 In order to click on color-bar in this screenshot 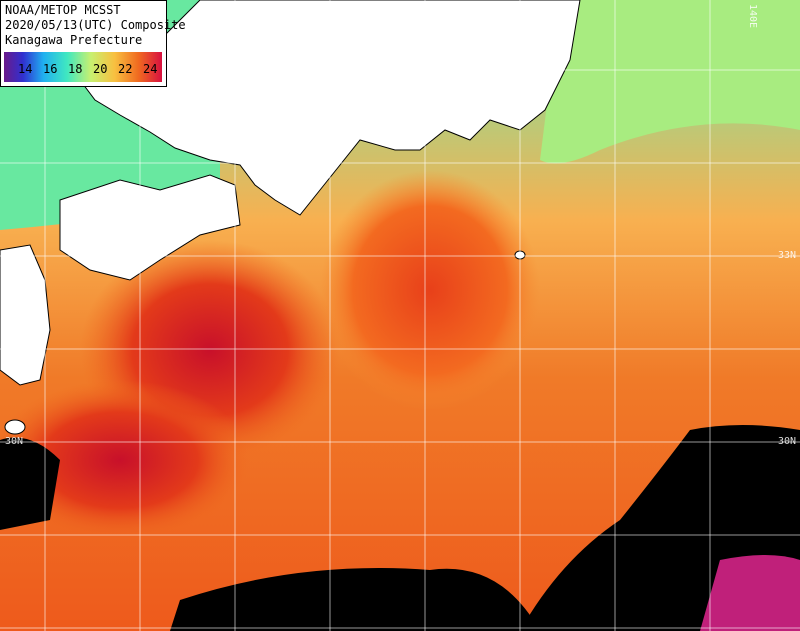, I will do `click(83, 67)`.